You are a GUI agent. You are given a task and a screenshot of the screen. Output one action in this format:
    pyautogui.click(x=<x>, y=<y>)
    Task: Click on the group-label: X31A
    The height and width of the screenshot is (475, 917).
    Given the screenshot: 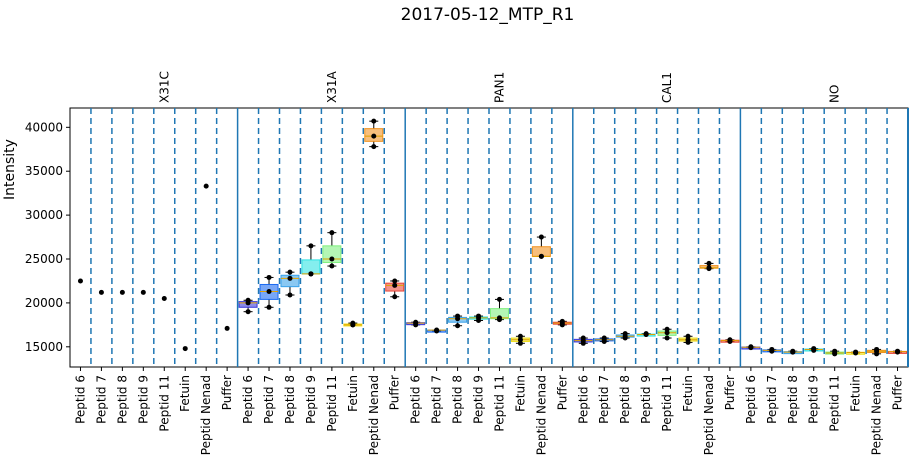 What is the action you would take?
    pyautogui.click(x=332, y=87)
    